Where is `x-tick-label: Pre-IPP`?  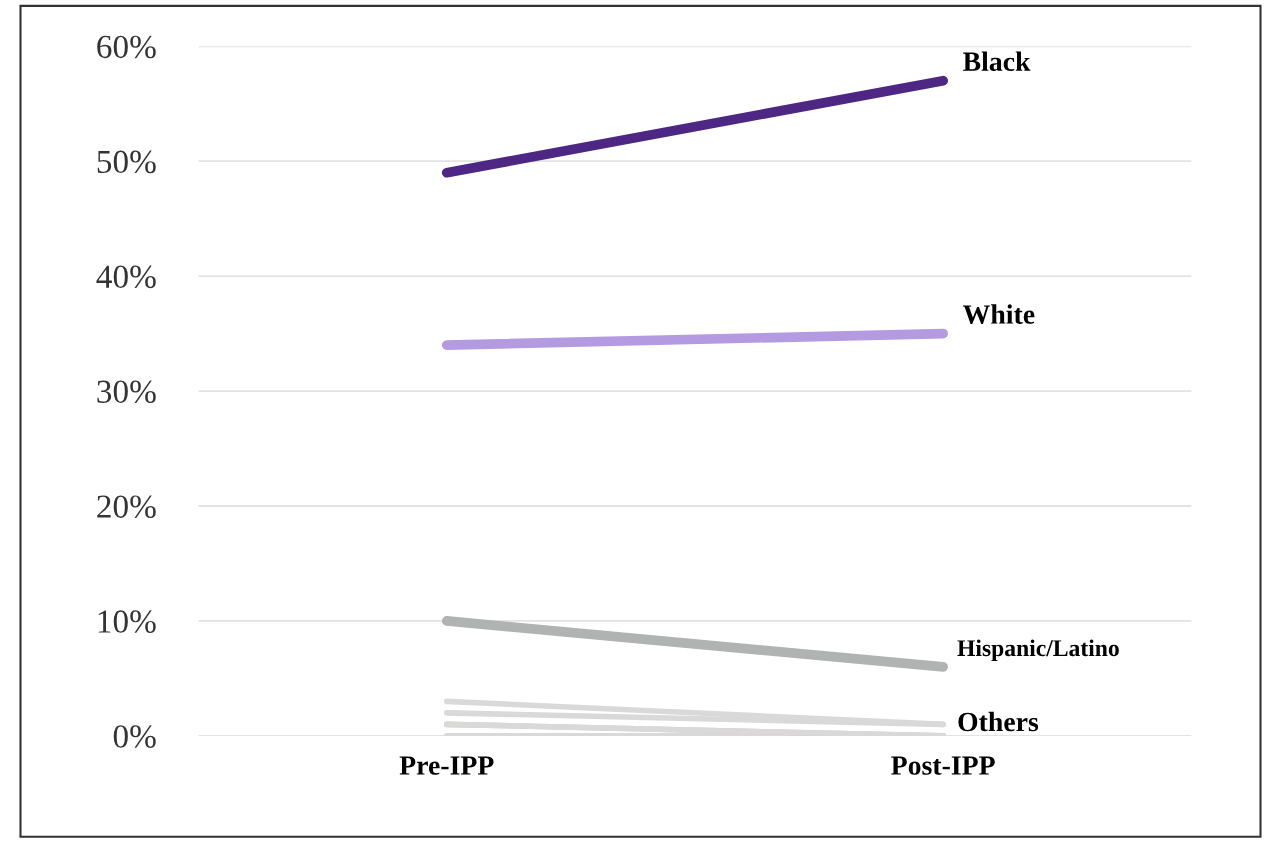 x-tick-label: Pre-IPP is located at coordinates (446, 765).